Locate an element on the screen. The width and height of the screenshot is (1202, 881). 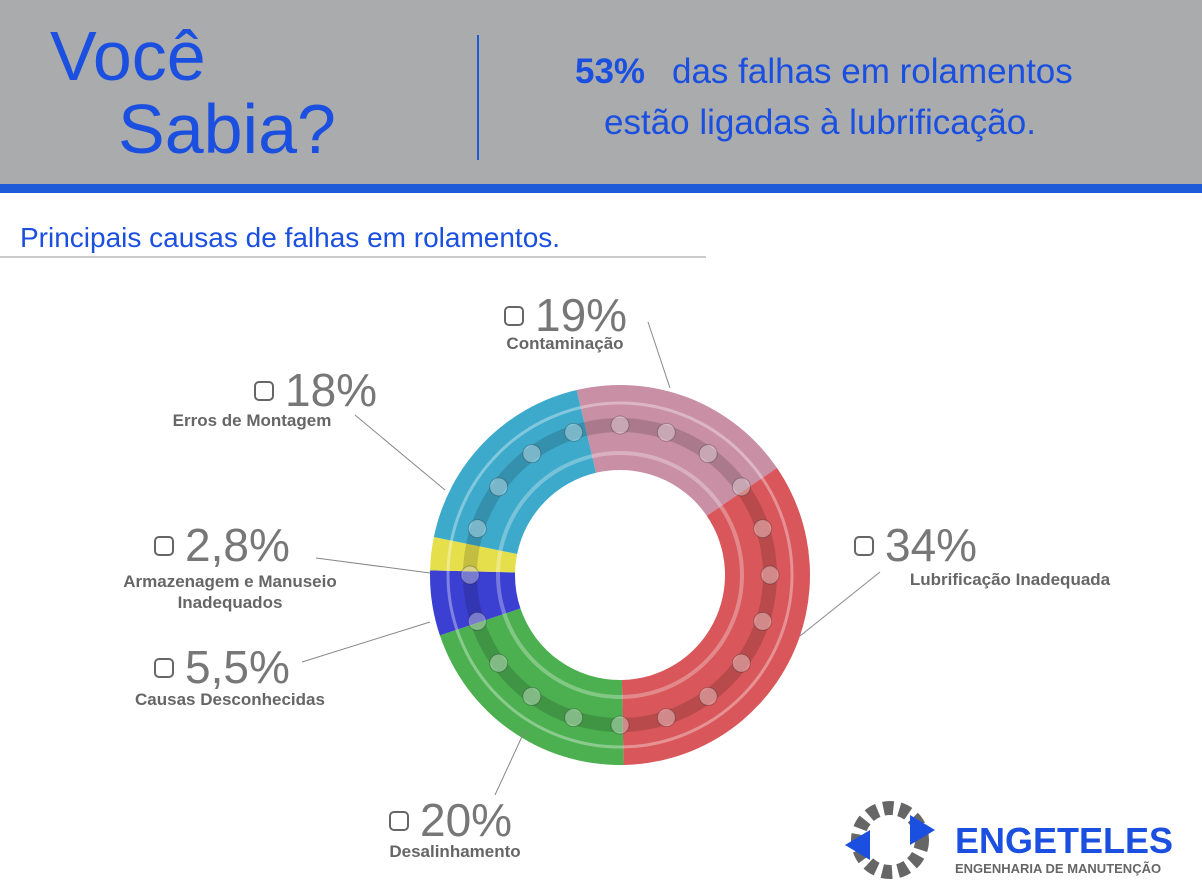
value-label: 34% is located at coordinates (931, 545).